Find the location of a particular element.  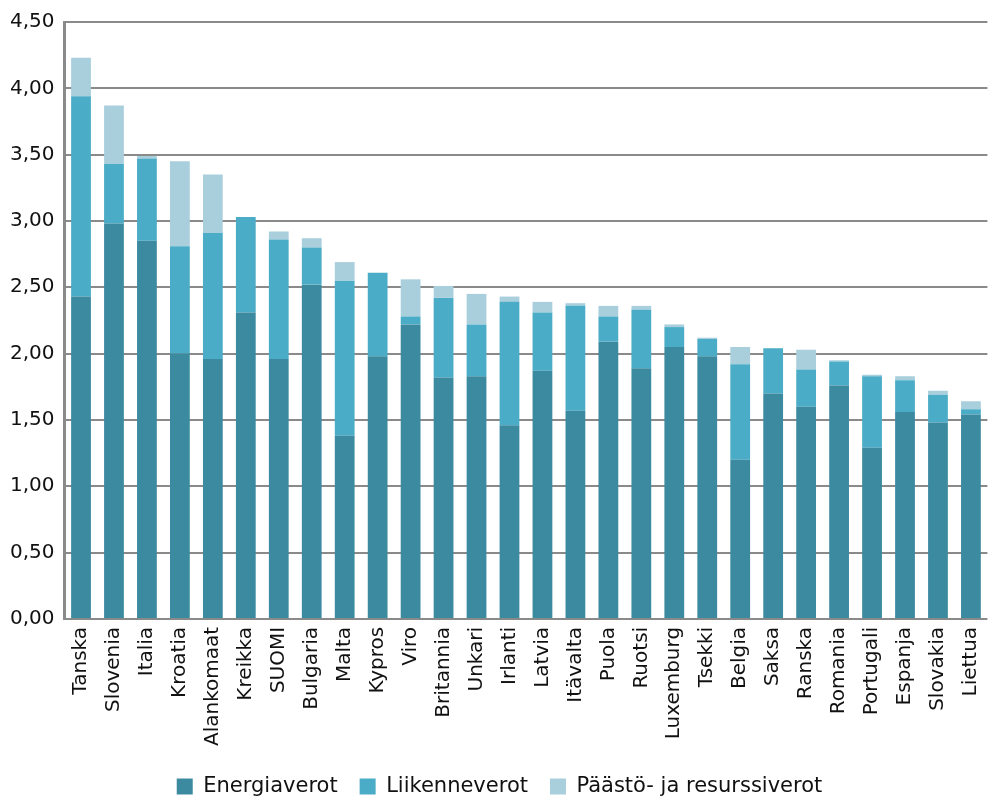

x-tick-label: Bulgaria is located at coordinates (309, 668).